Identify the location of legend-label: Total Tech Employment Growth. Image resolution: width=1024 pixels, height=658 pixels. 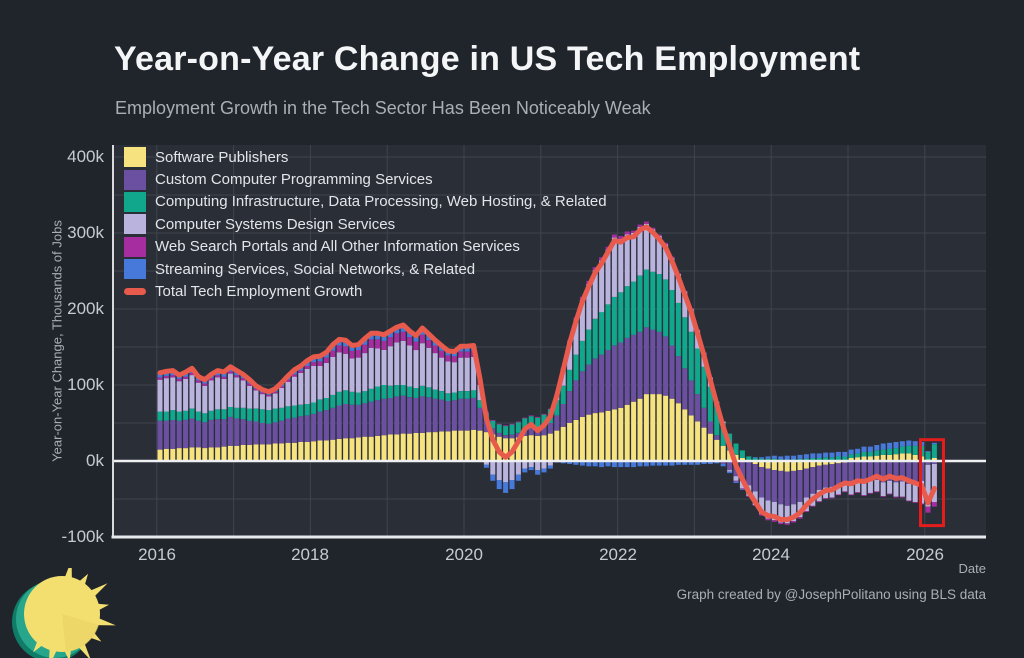
(259, 292).